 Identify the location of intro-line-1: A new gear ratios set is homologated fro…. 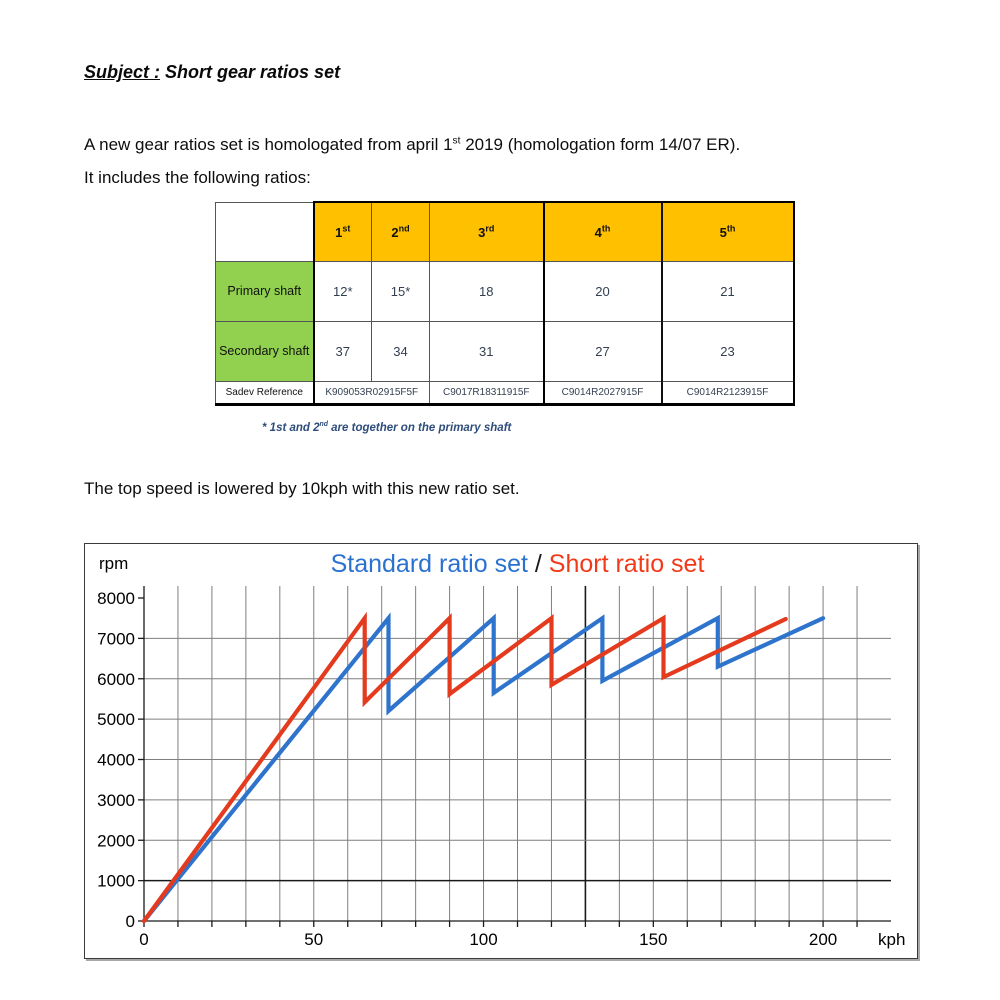
(412, 144).